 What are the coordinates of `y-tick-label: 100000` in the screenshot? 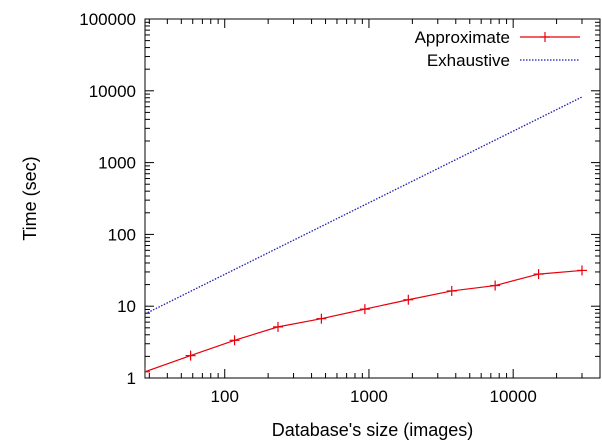 It's located at (107, 19).